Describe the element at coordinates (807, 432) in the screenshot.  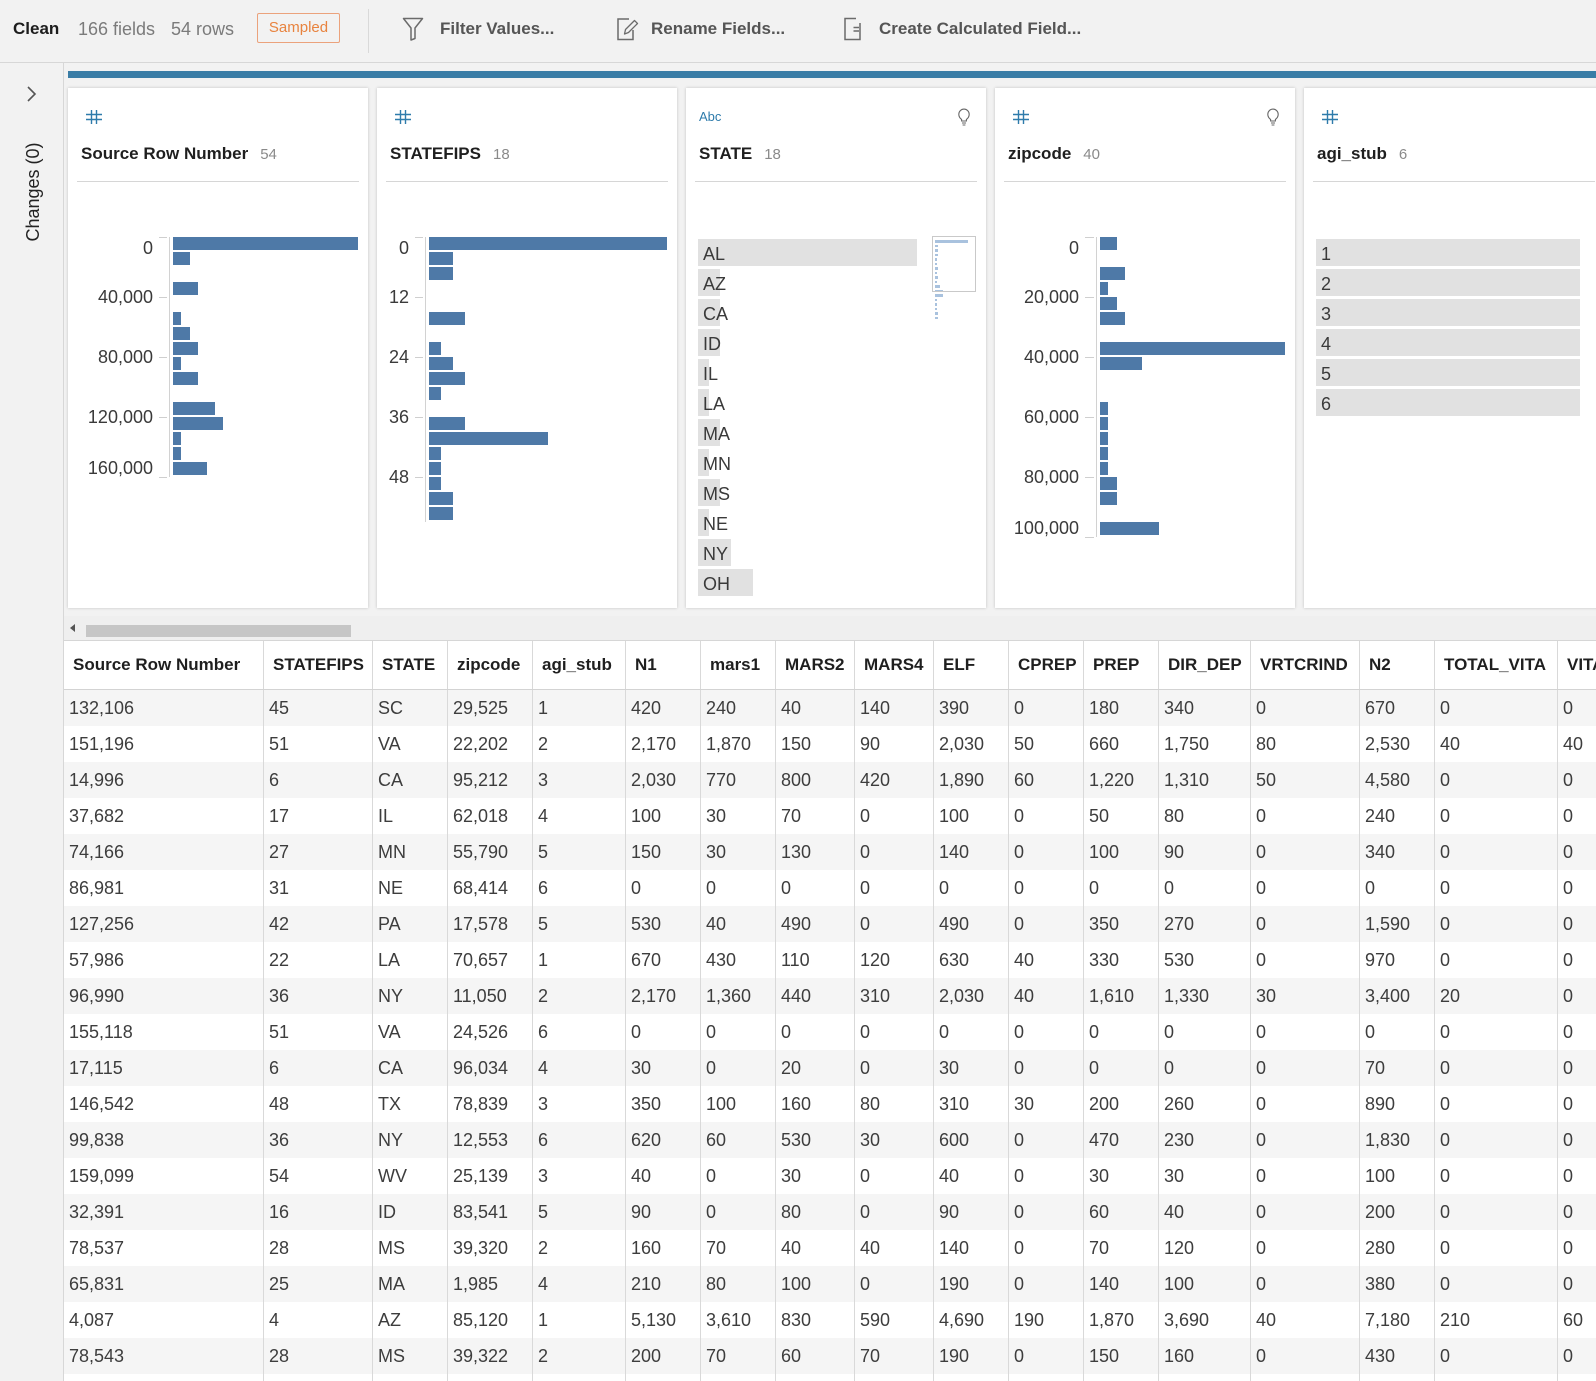
I see `category-bar-row: MA` at that location.